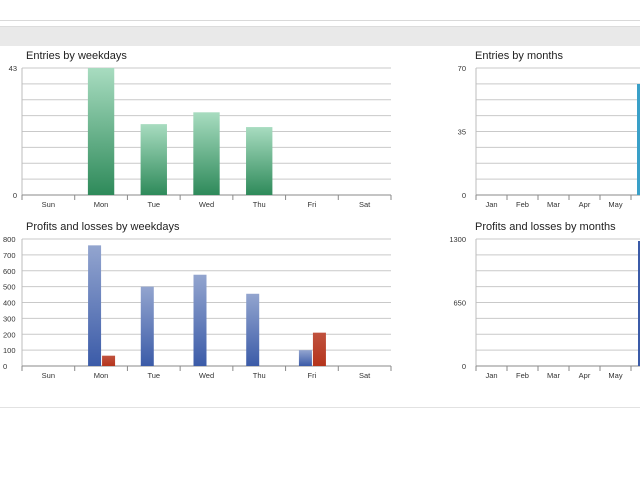 Image resolution: width=640 pixels, height=480 pixels. Describe the element at coordinates (9, 334) in the screenshot. I see `y-tick-label: 200` at that location.